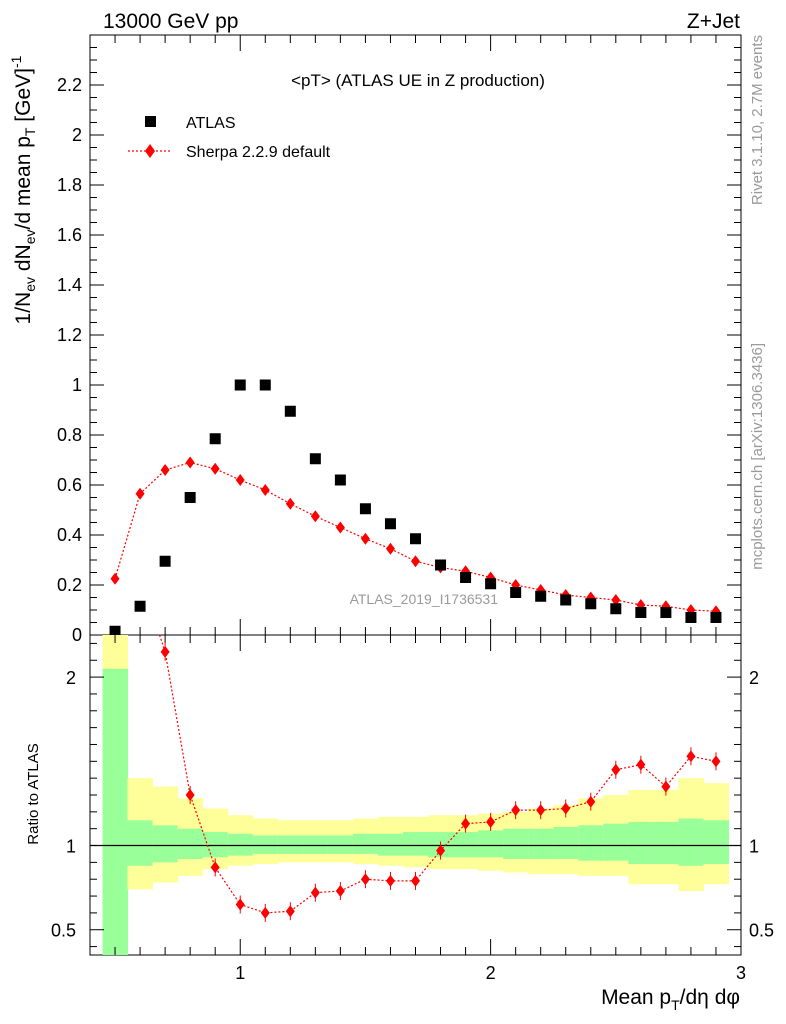 The width and height of the screenshot is (786, 1024). What do you see at coordinates (77, 385) in the screenshot?
I see `main-y-tick-label: 1` at bounding box center [77, 385].